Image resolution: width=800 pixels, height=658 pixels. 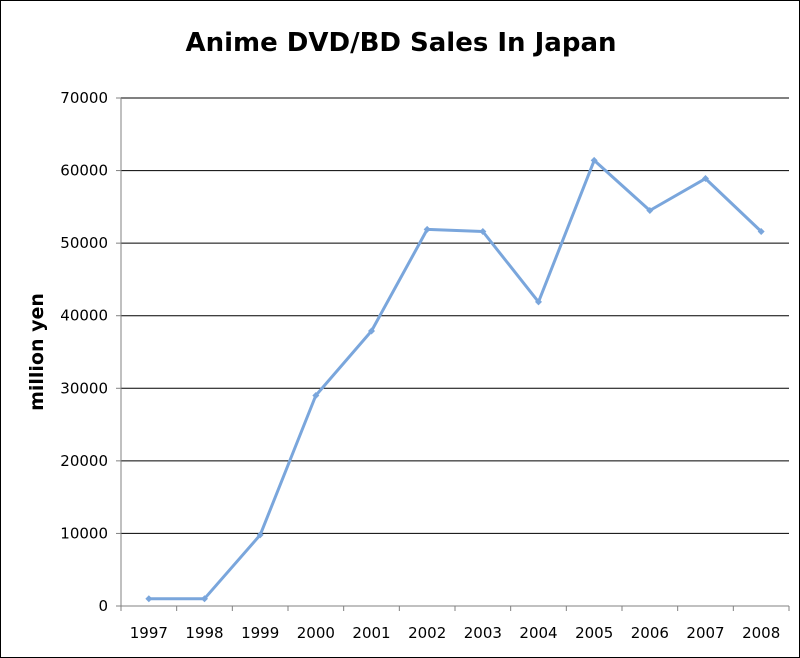 I want to click on chart-title: Anime DVD/BD Sales In Japan, so click(x=400, y=43).